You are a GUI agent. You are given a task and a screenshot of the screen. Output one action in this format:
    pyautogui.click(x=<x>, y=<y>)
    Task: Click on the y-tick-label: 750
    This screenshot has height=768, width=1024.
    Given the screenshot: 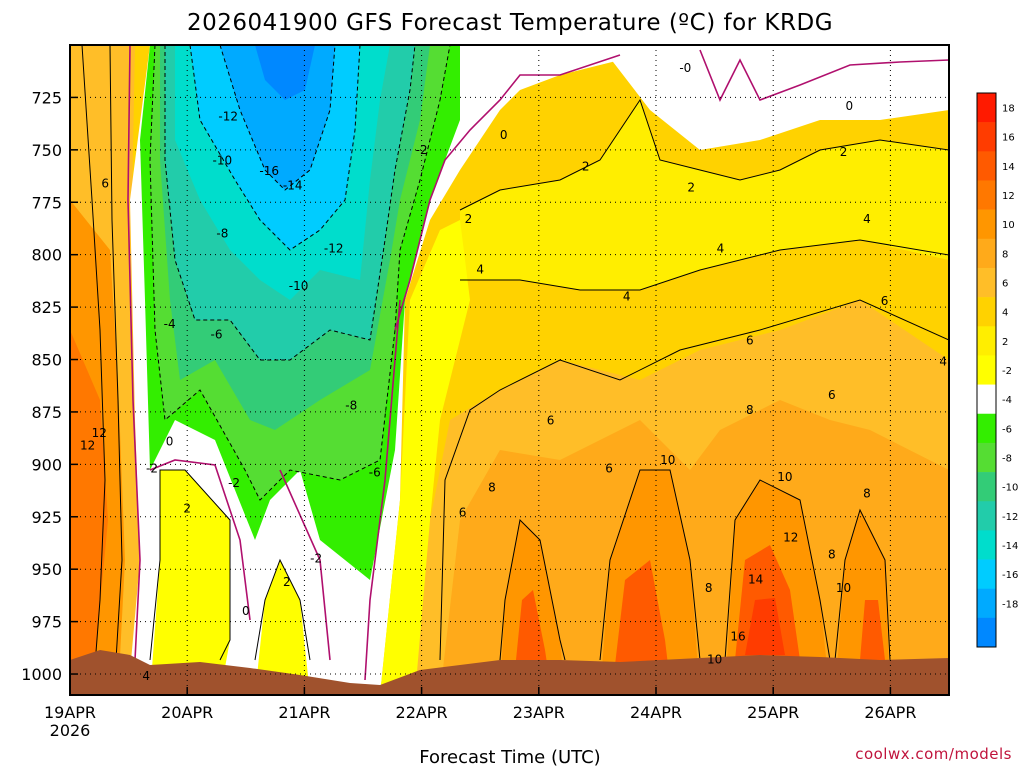 What is the action you would take?
    pyautogui.click(x=46, y=150)
    